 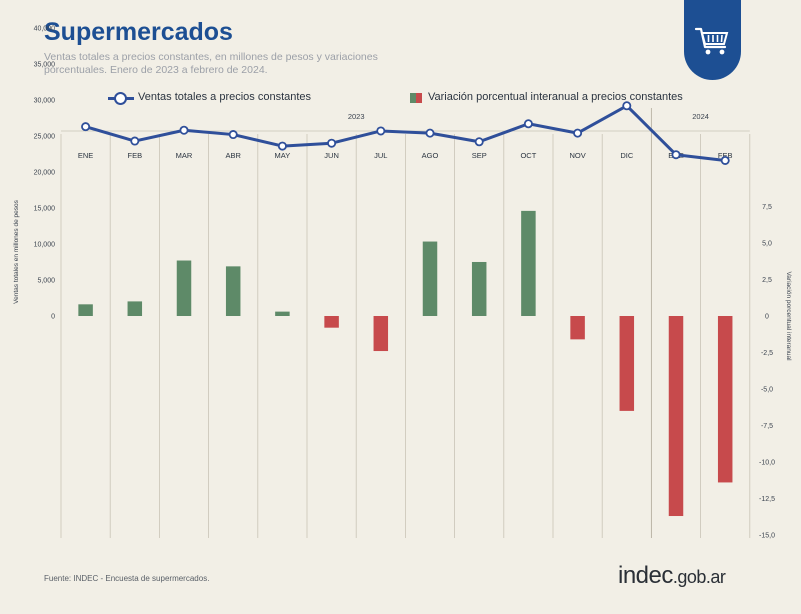 What do you see at coordinates (380, 155) in the screenshot?
I see `month-label: JUL` at bounding box center [380, 155].